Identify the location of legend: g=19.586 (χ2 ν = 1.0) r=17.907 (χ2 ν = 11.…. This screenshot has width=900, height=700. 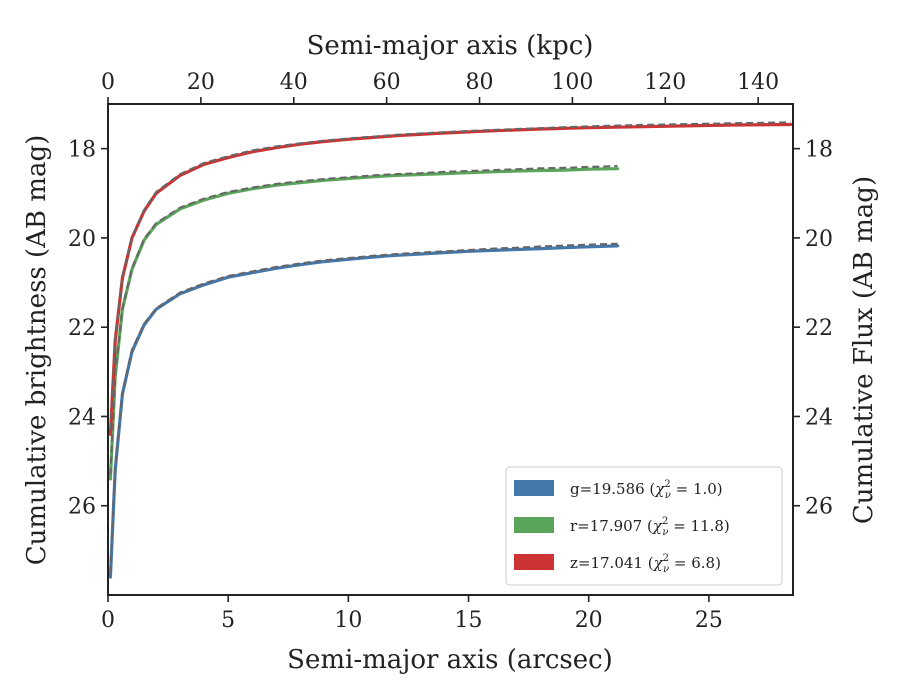
(644, 526).